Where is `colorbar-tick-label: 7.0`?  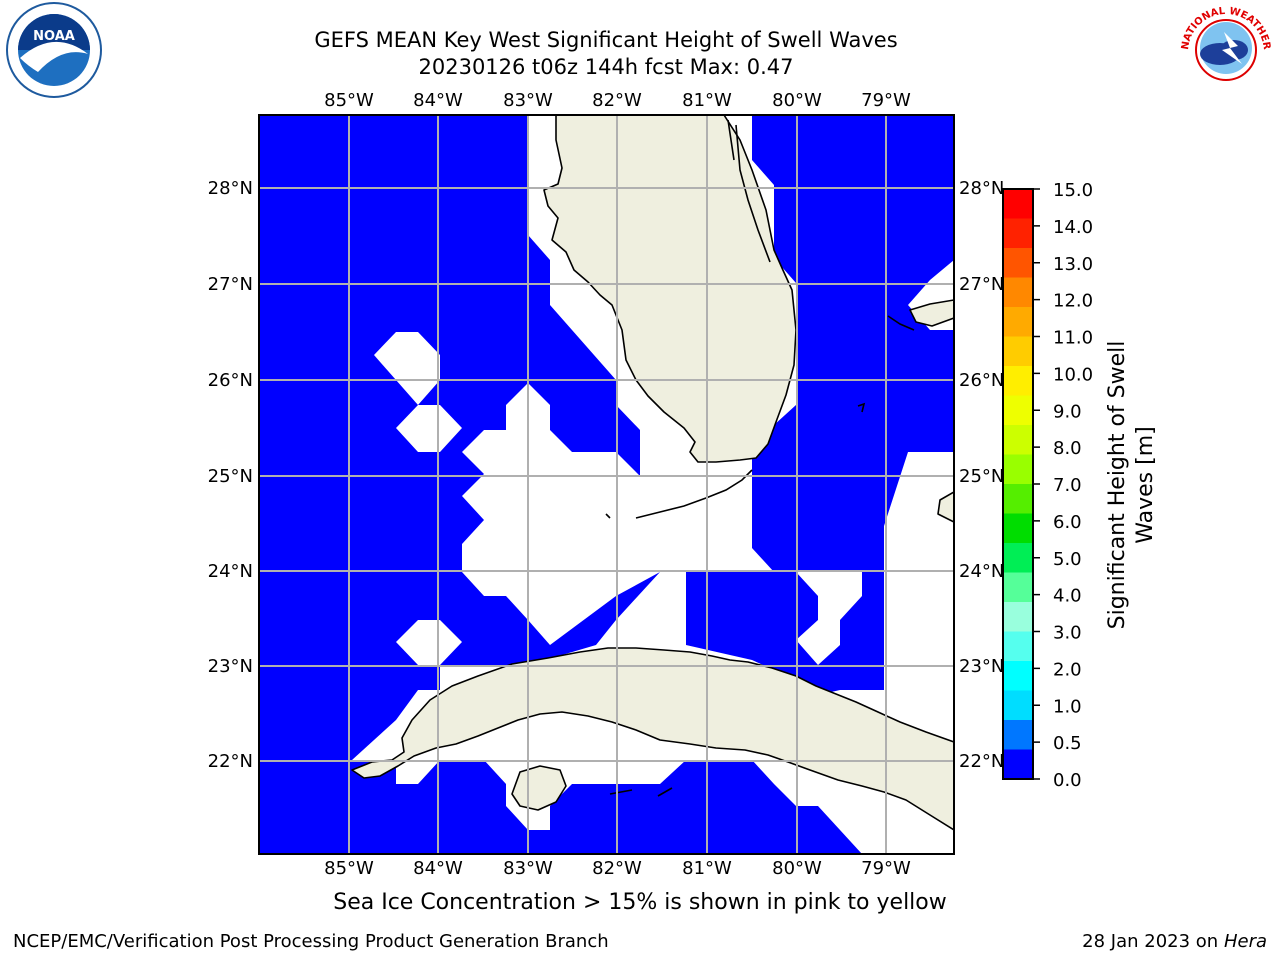 colorbar-tick-label: 7.0 is located at coordinates (1067, 485).